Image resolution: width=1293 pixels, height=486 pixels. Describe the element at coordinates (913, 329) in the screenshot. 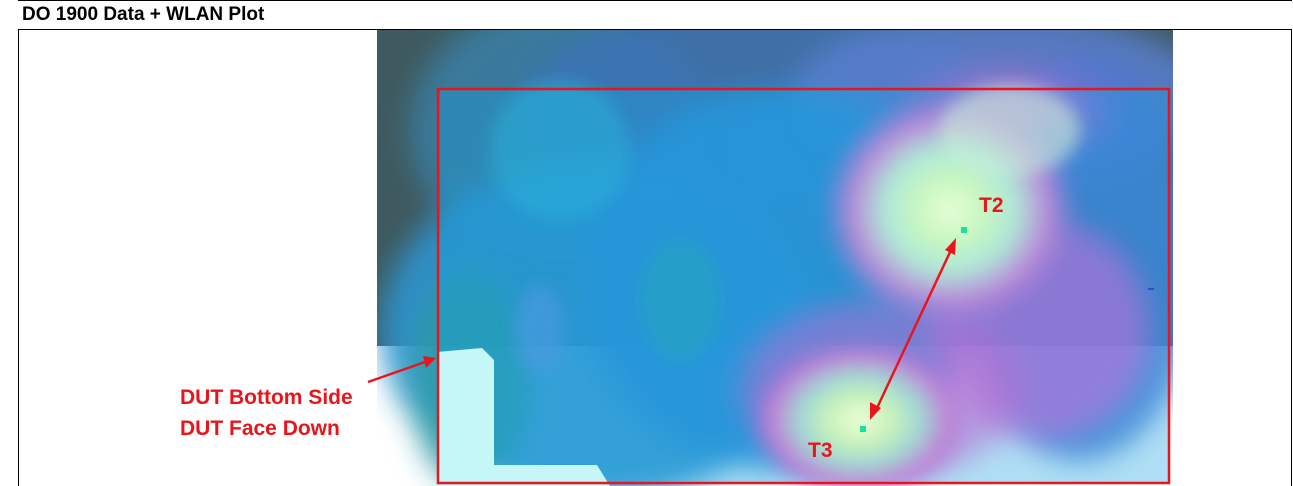

I see `distance-arrow` at that location.